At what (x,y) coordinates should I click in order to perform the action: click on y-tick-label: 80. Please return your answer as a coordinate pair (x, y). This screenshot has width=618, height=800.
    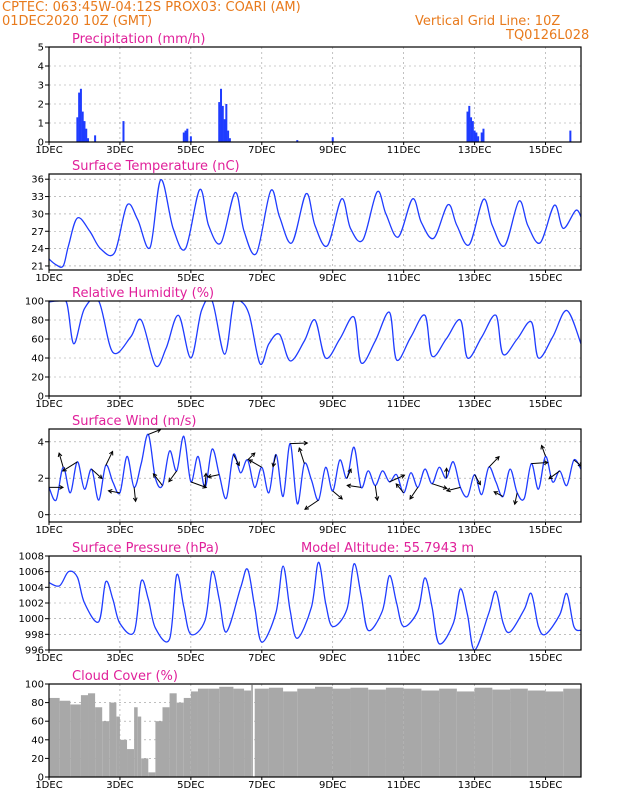
    Looking at the image, I should click on (37, 321).